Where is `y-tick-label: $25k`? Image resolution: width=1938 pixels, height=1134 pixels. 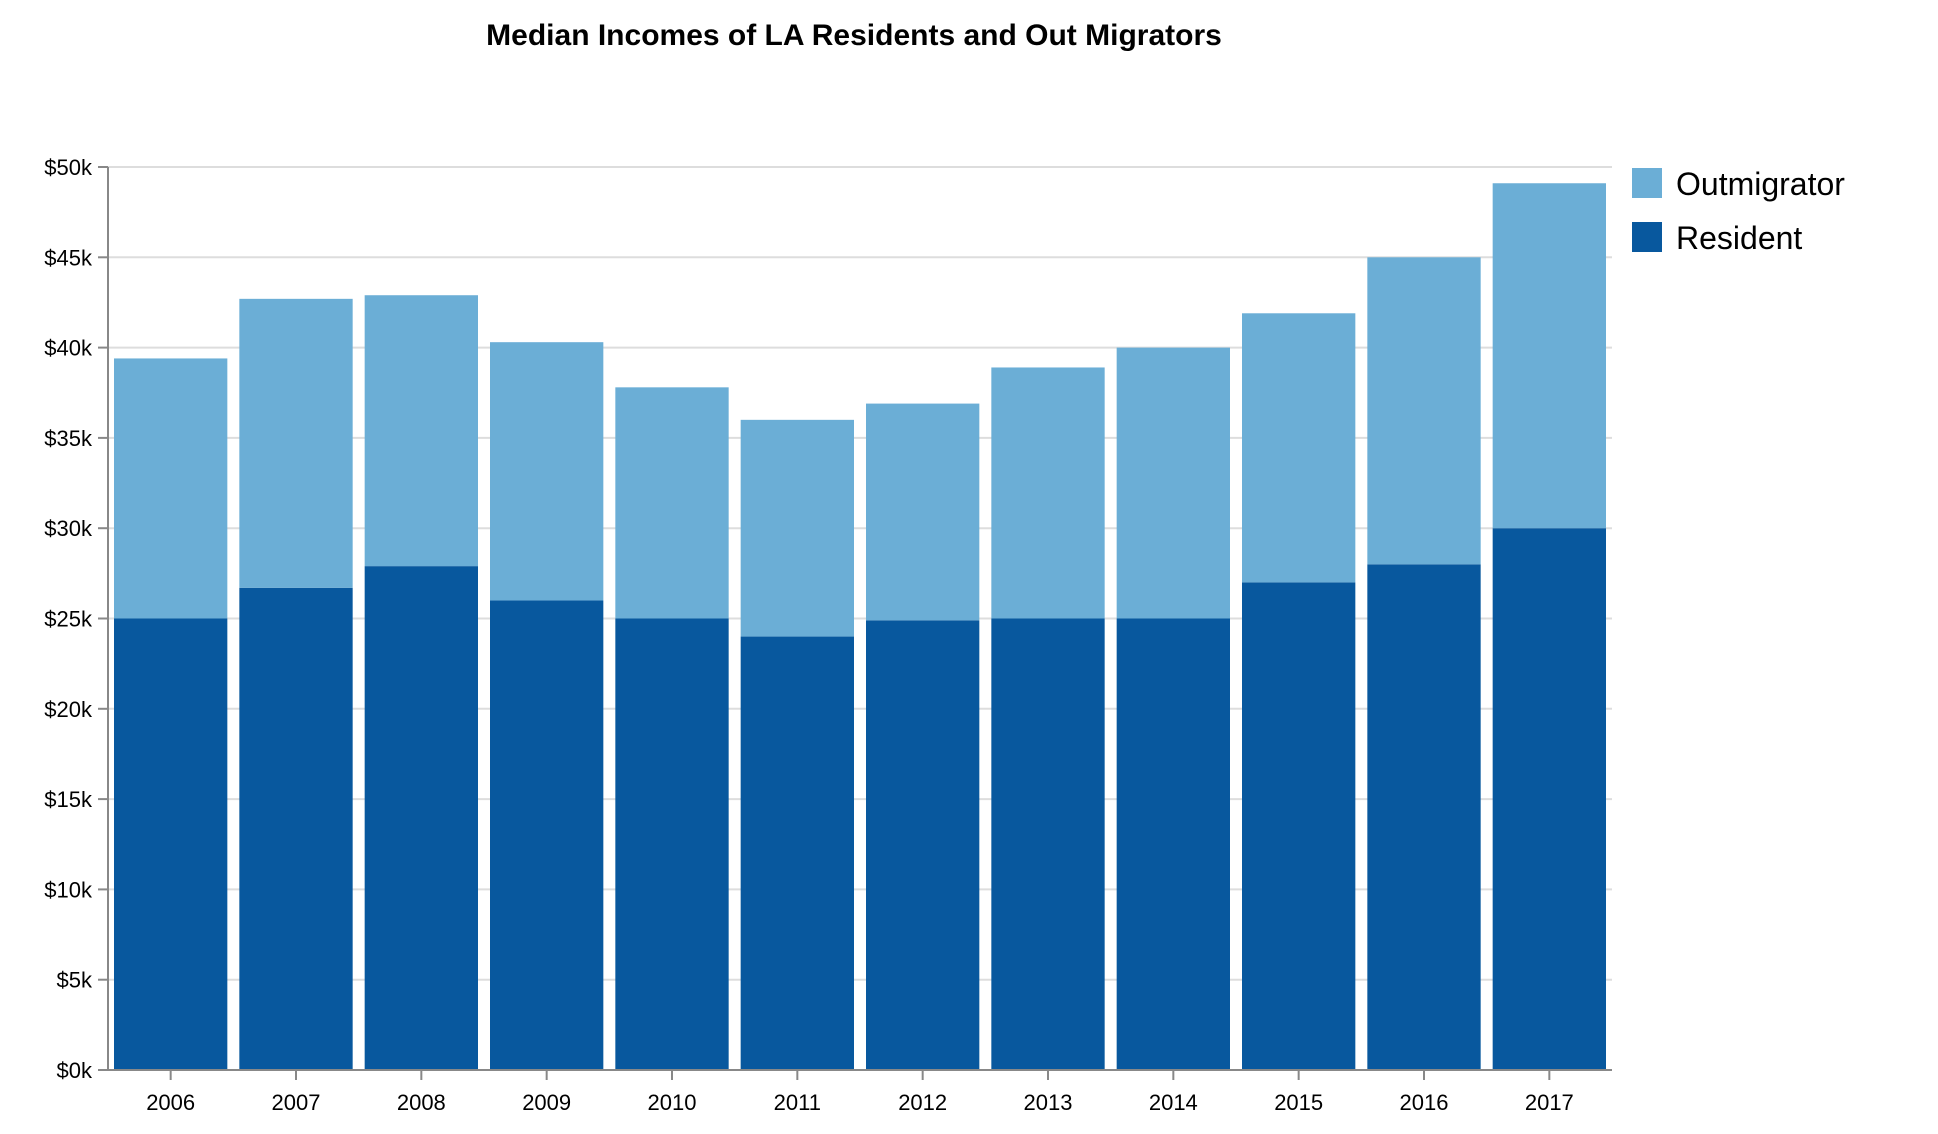 y-tick-label: $25k is located at coordinates (68, 619).